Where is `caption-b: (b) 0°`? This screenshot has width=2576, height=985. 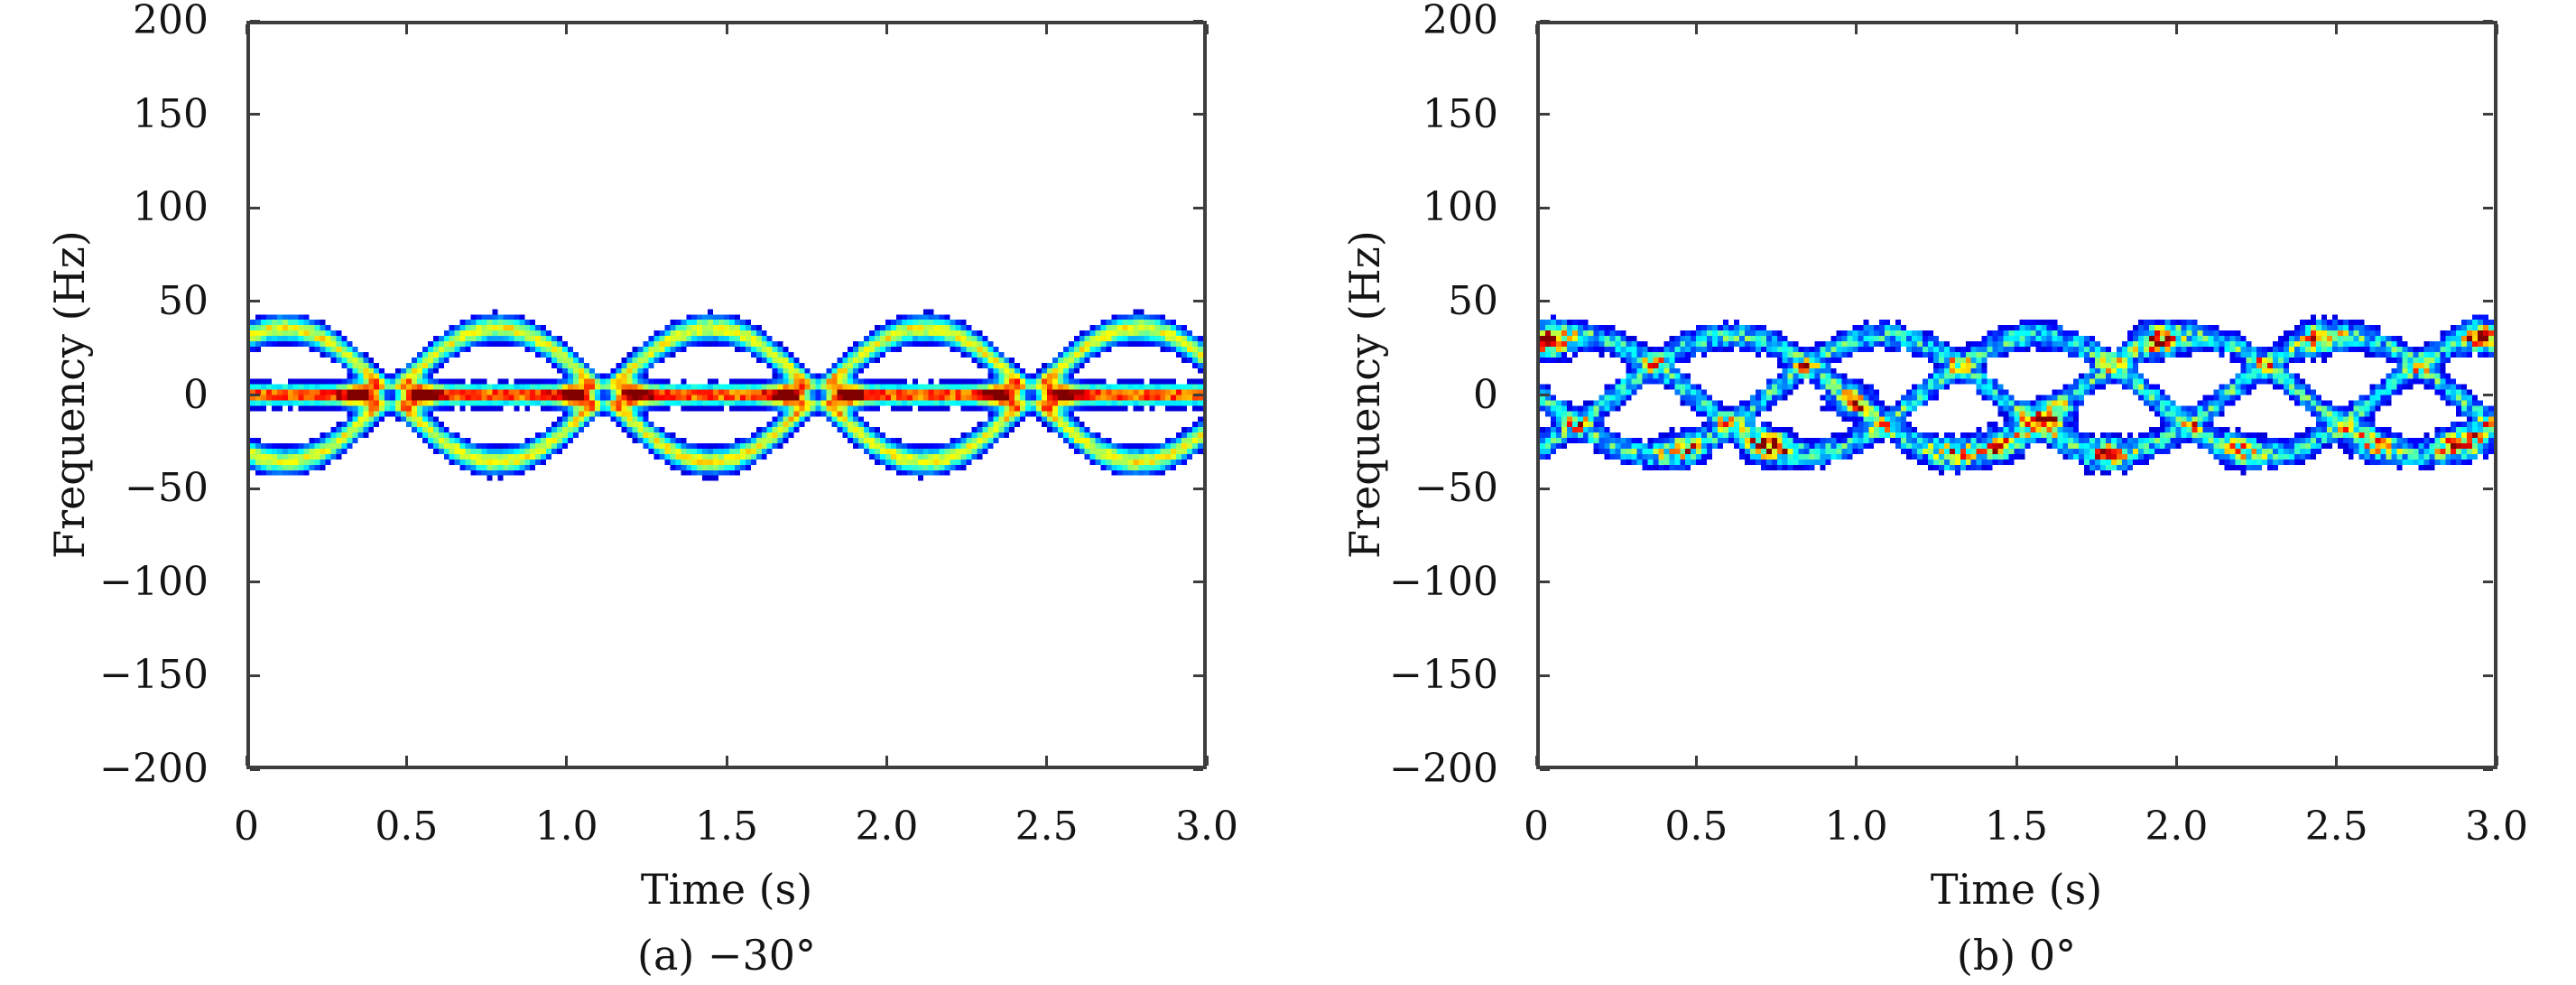 caption-b: (b) 0° is located at coordinates (2017, 956).